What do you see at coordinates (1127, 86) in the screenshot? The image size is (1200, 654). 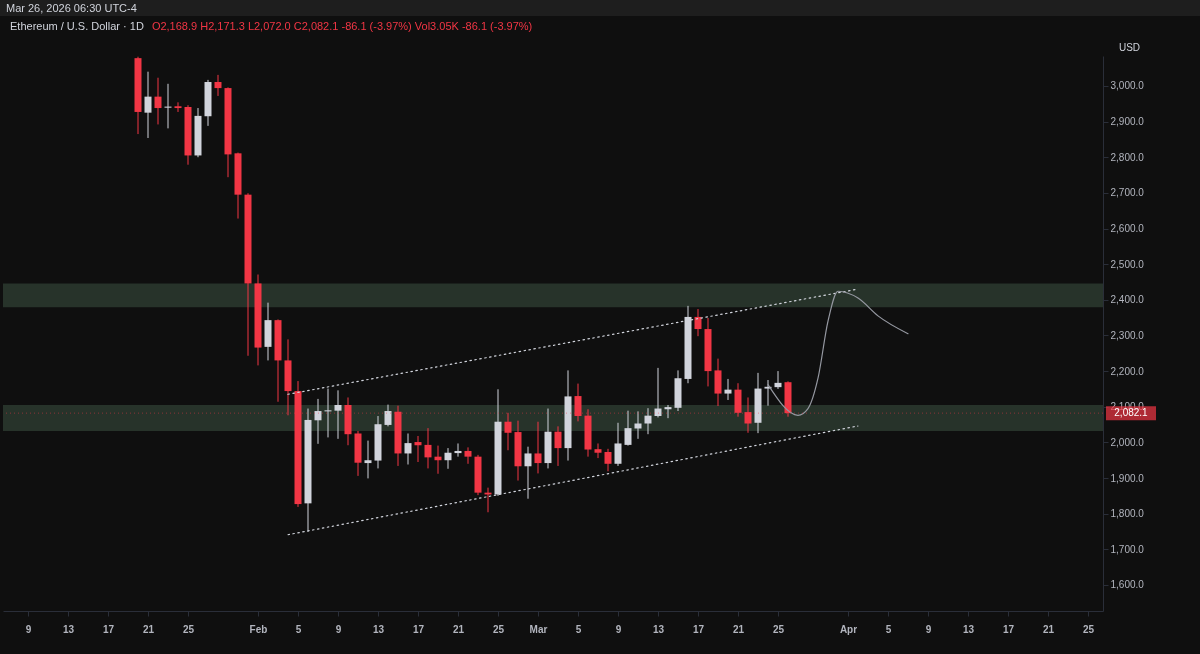 I see `y-tick-label: 3,000.0` at bounding box center [1127, 86].